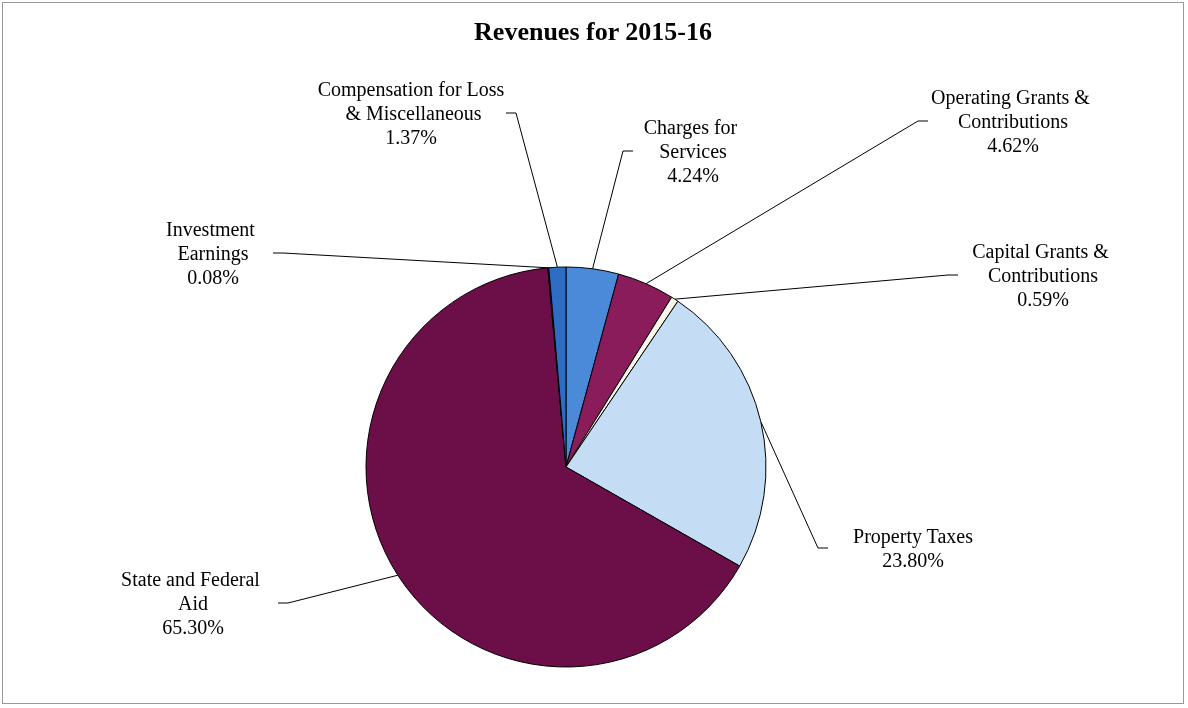  What do you see at coordinates (593, 31) in the screenshot?
I see `chart-title: Revenues for 2015-16` at bounding box center [593, 31].